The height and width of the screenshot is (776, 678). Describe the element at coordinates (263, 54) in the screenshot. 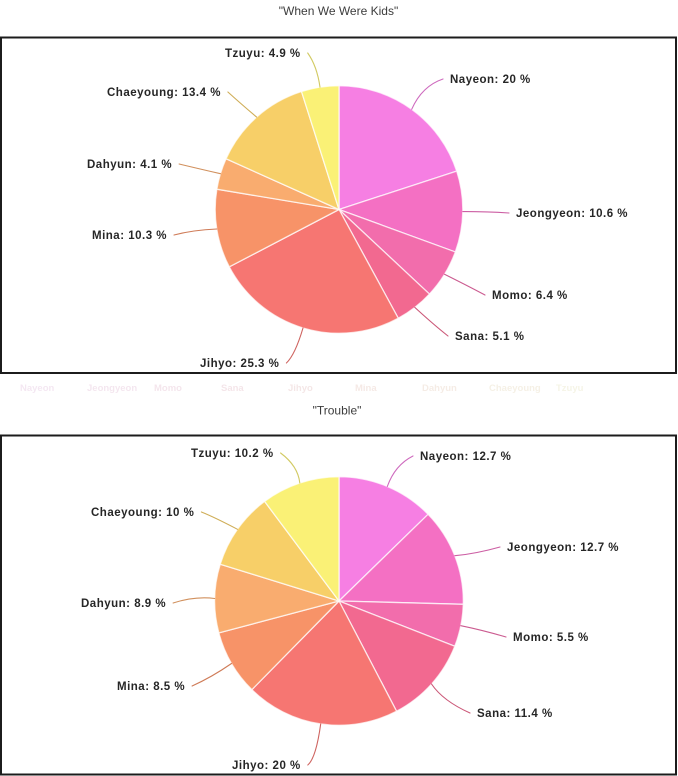

I see `svg-text: Tzuyu: 4.9 %` at that location.